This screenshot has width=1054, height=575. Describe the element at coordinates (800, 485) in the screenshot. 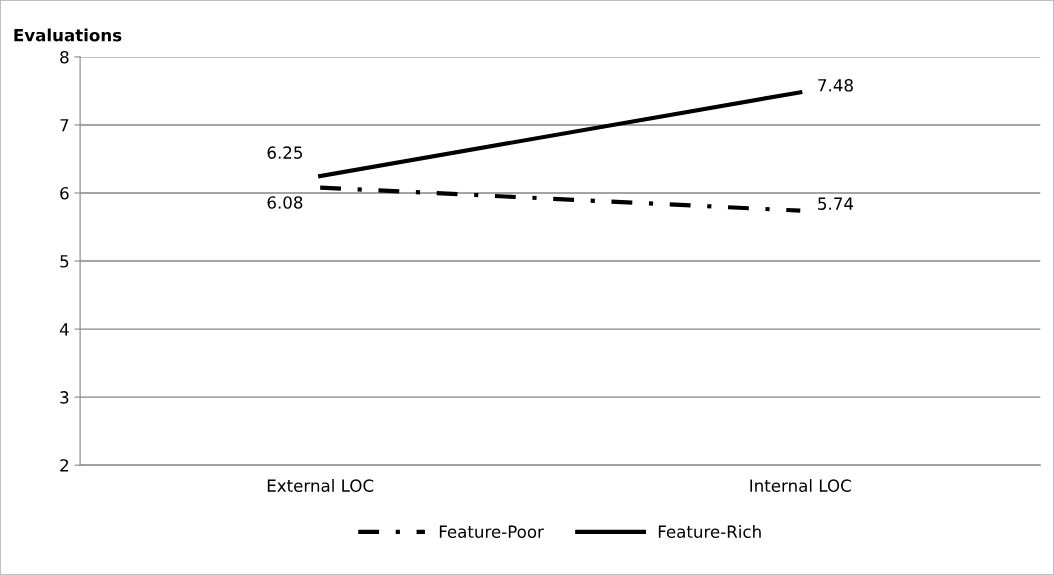

I see `x-tick-label: Internal LOC` at that location.